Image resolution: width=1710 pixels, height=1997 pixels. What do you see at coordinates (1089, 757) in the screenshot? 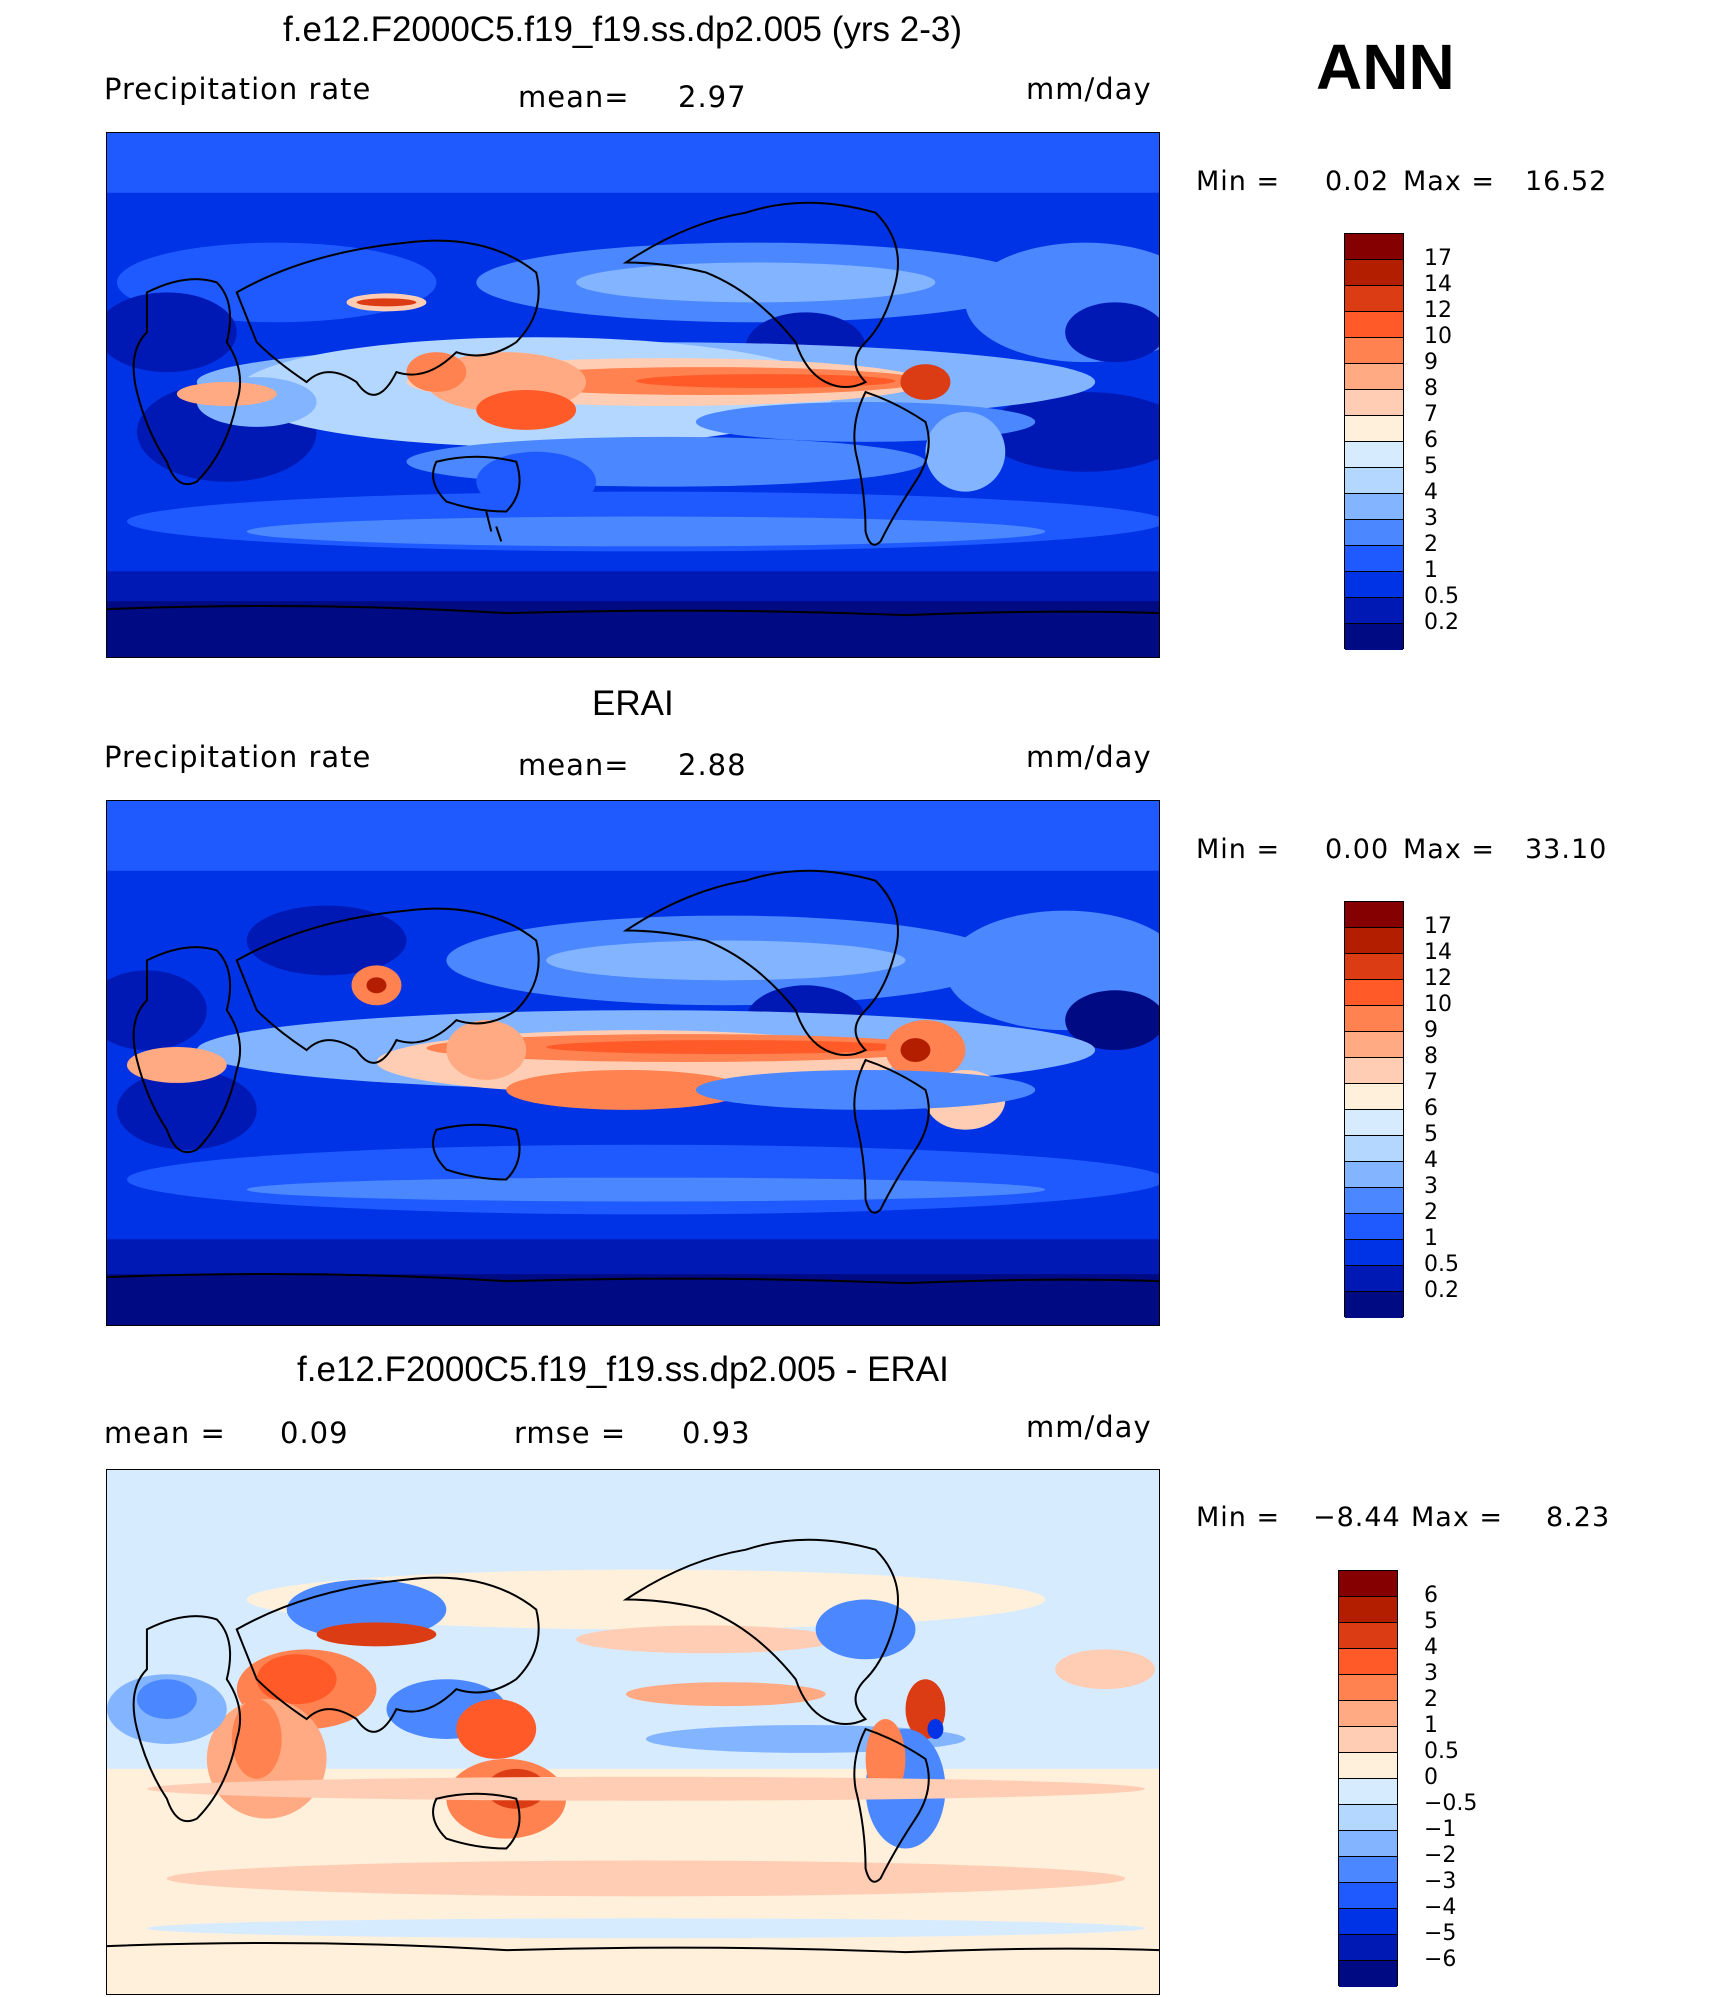
I see `panel2-units: mm/day` at bounding box center [1089, 757].